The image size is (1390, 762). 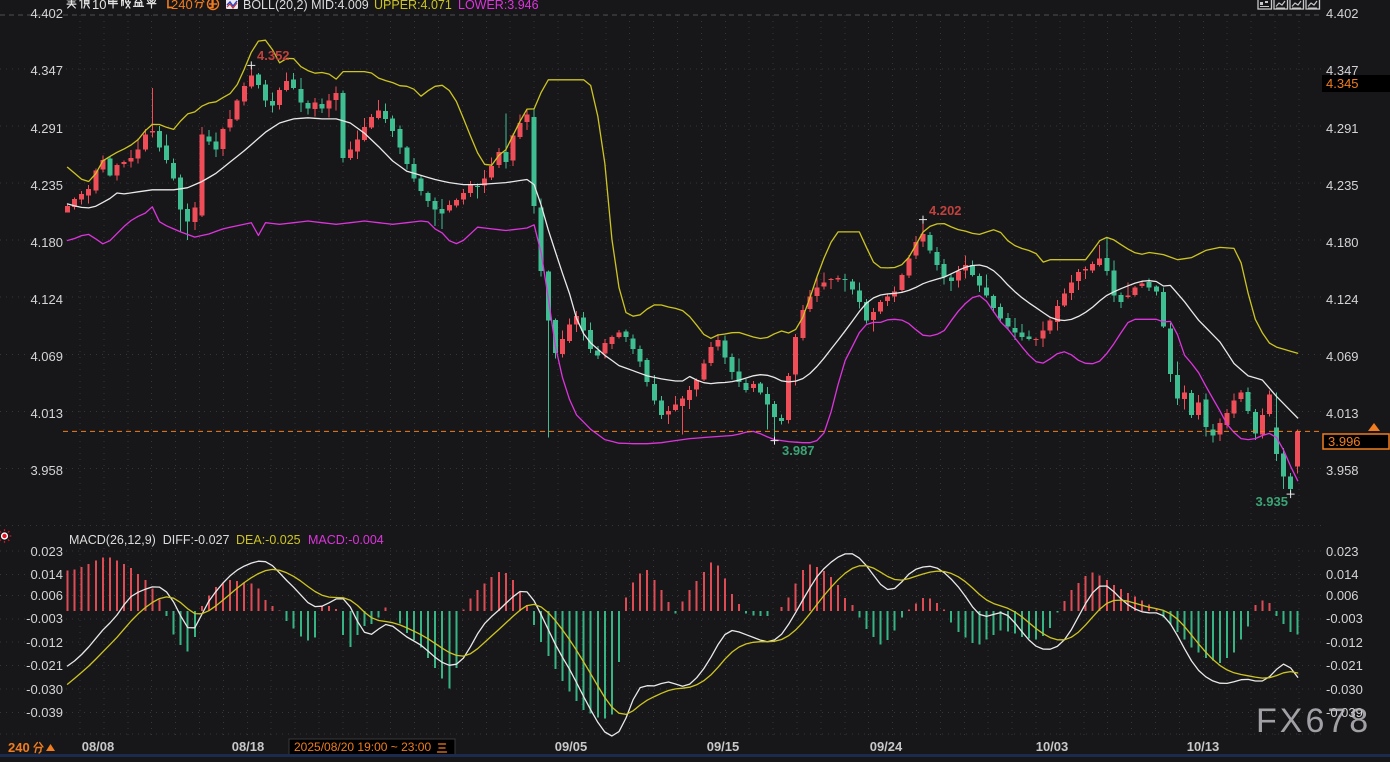 What do you see at coordinates (1052, 746) in the screenshot?
I see `svg-text: 10/03` at bounding box center [1052, 746].